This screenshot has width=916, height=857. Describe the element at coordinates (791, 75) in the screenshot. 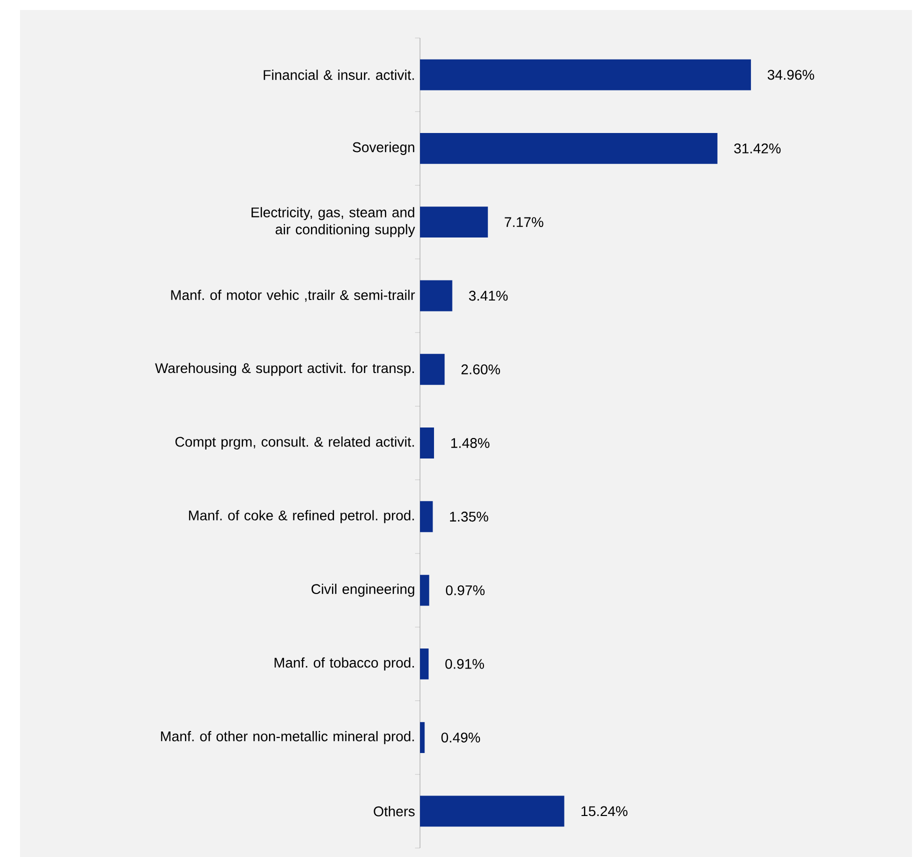

I see `data-label: 34.96%` at that location.